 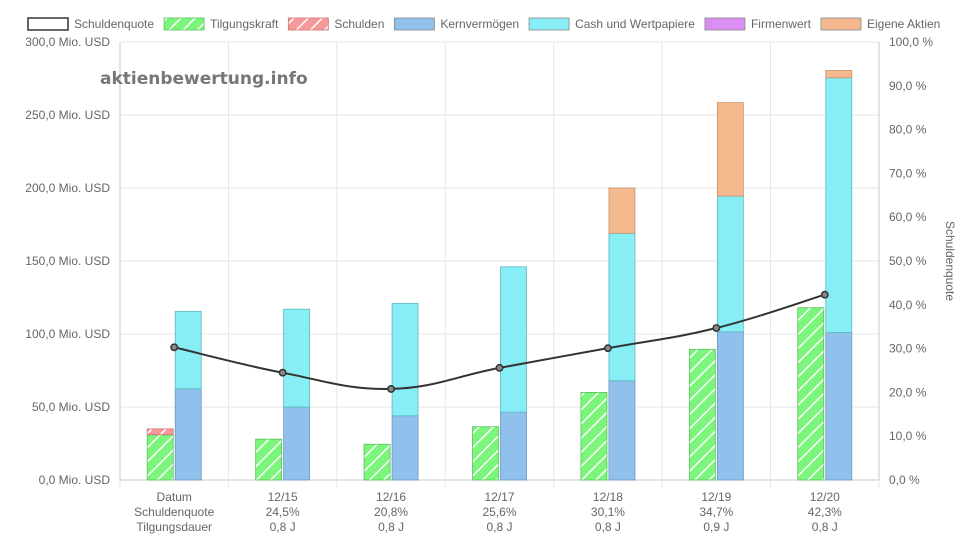 What do you see at coordinates (67, 115) in the screenshot?
I see `left-tick-label: 250,0 Mio. USD` at bounding box center [67, 115].